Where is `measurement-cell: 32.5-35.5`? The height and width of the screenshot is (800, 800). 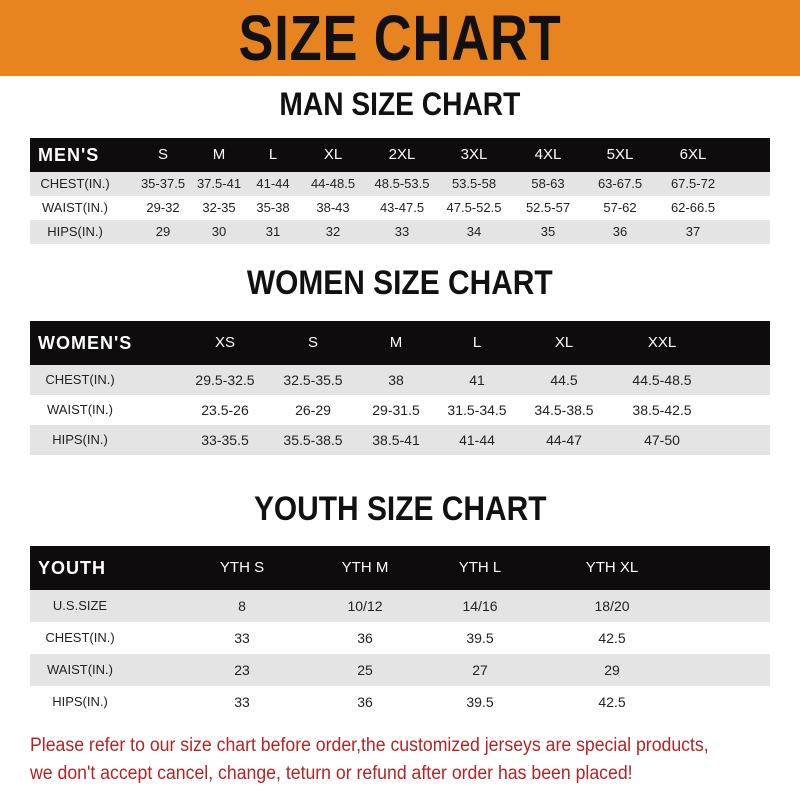 measurement-cell: 32.5-35.5 is located at coordinates (313, 380).